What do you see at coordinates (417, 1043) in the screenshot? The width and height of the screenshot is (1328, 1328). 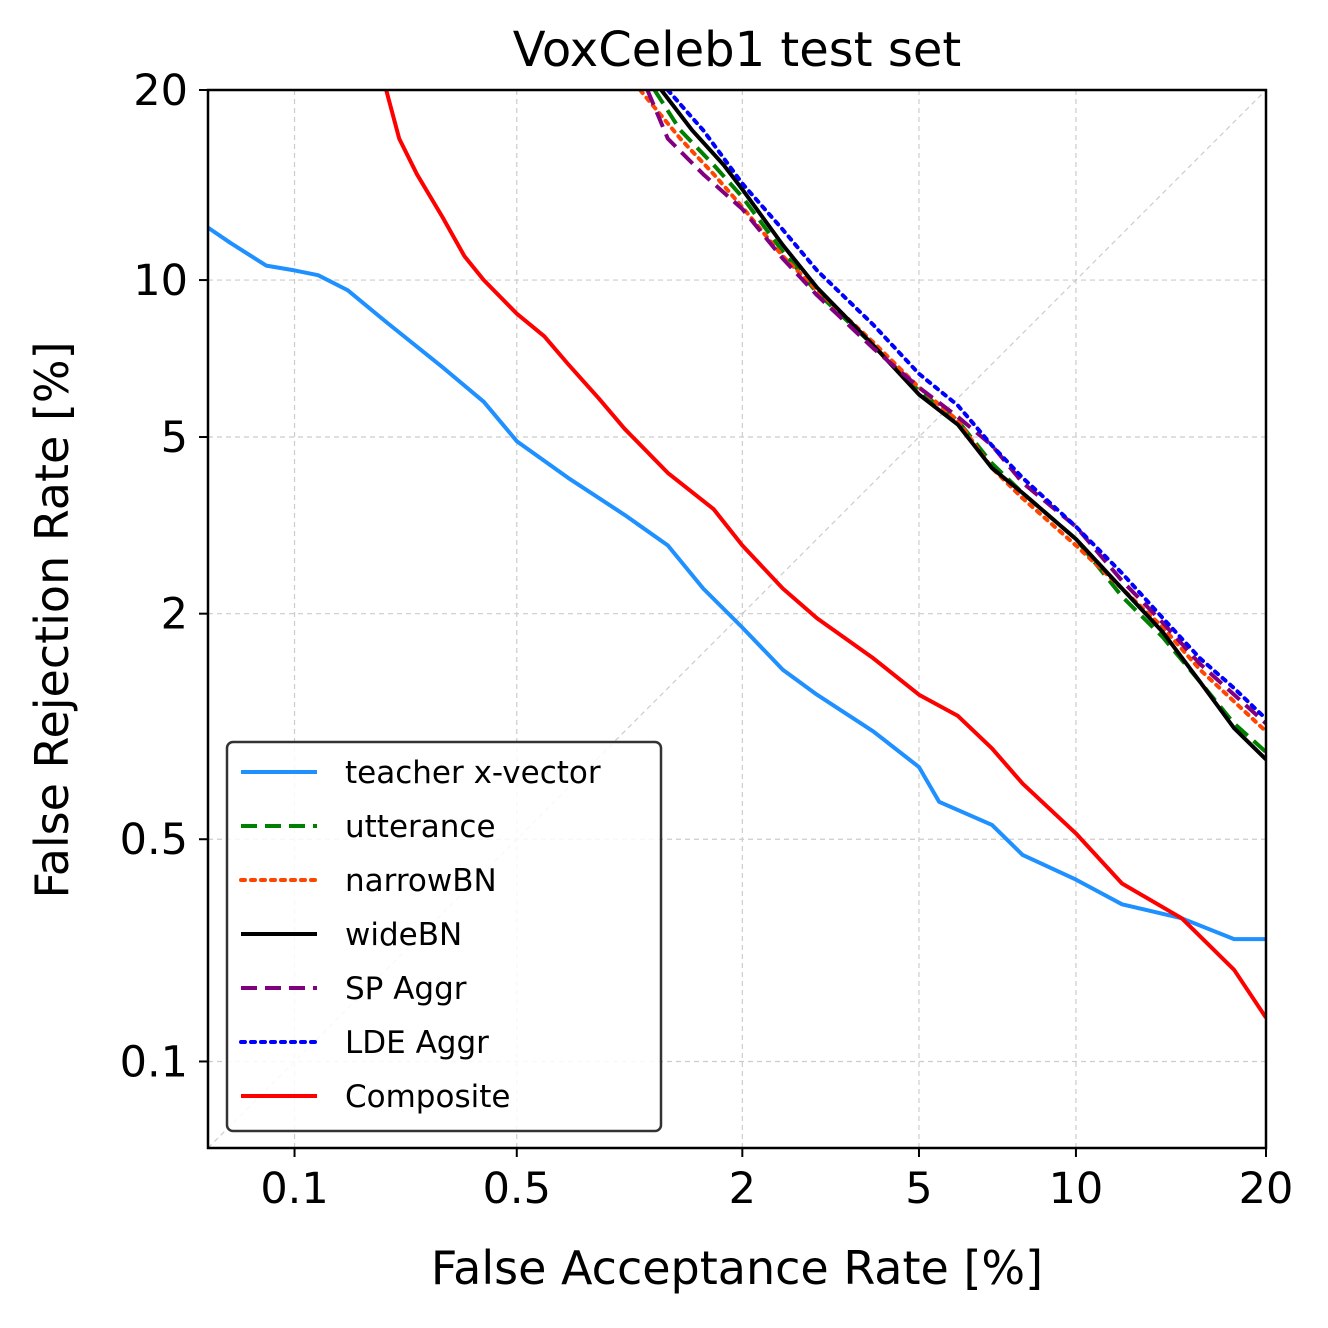 I see `legend-label: LDE Aggr` at bounding box center [417, 1043].